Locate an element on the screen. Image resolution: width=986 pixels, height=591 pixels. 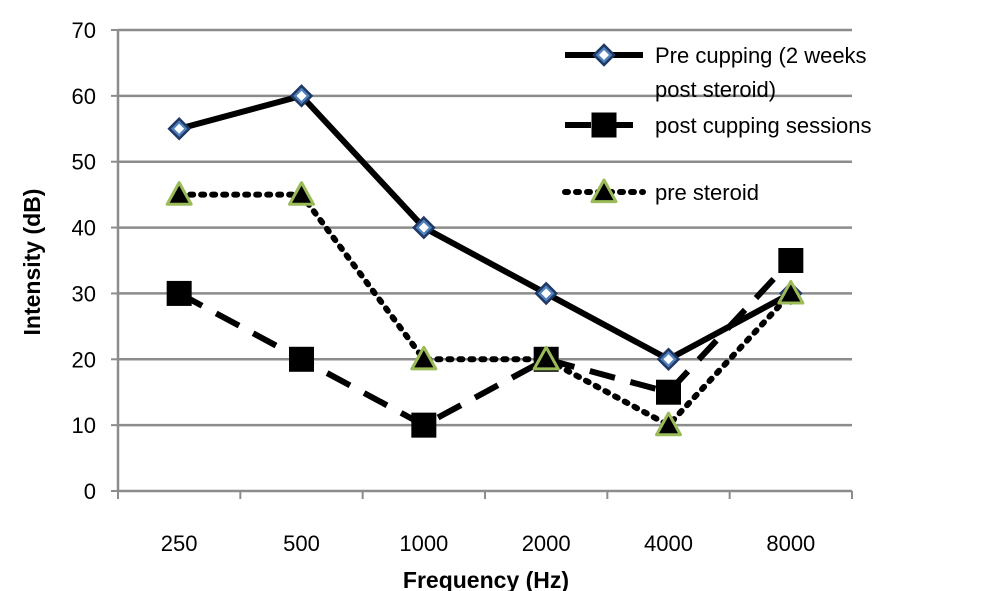
legend-marker-0-inner is located at coordinates (604, 55).